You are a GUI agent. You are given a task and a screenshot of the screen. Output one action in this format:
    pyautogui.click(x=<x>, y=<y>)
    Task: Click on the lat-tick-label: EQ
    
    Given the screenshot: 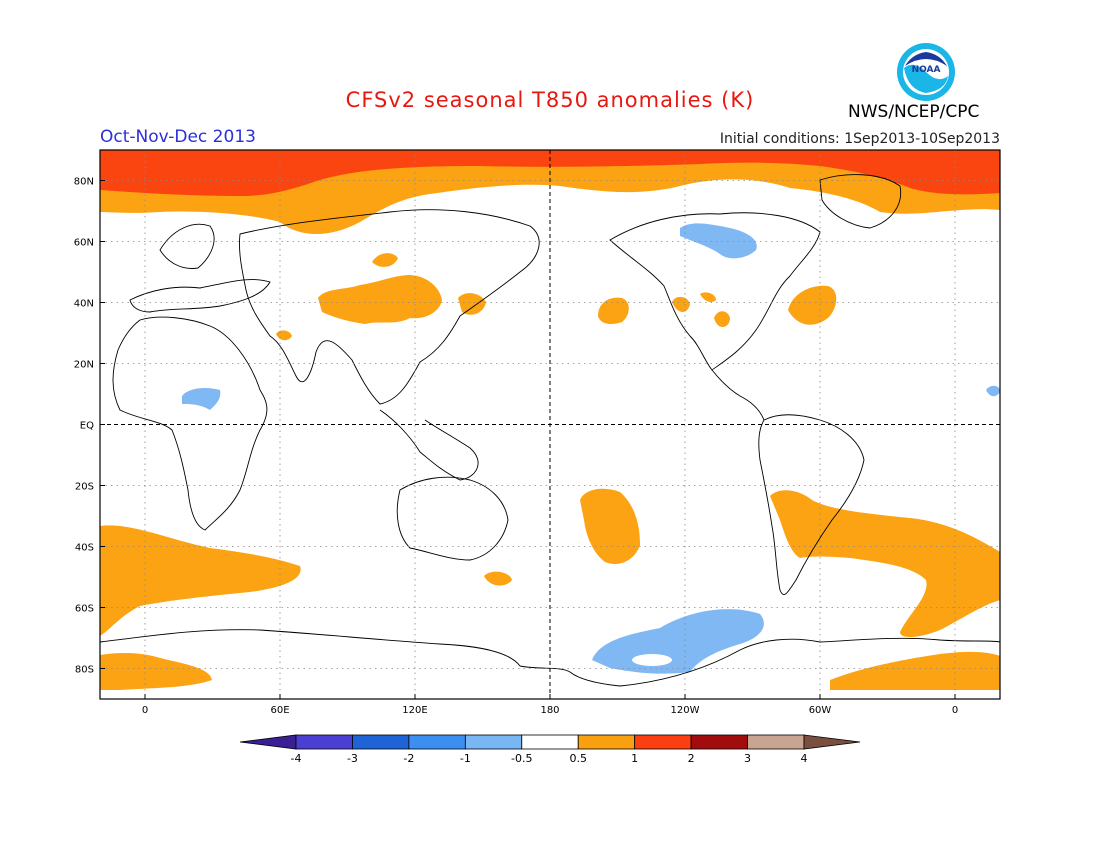 What is the action you would take?
    pyautogui.click(x=87, y=426)
    